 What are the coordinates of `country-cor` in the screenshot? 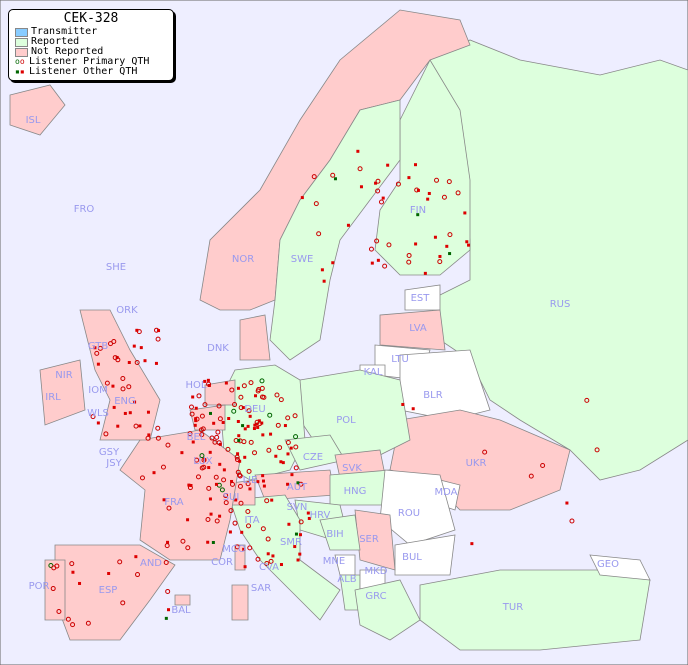 It's located at (240, 557).